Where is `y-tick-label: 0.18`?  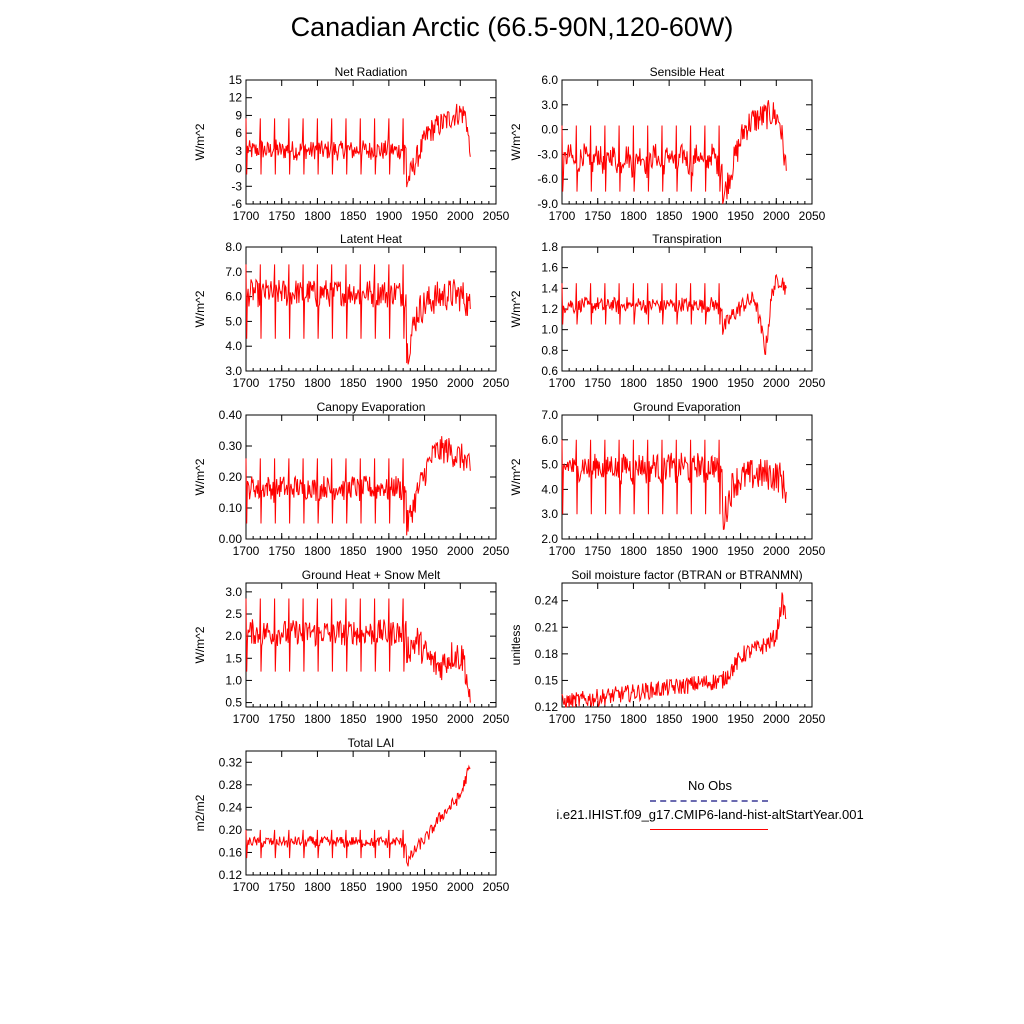 y-tick-label: 0.18 is located at coordinates (547, 654).